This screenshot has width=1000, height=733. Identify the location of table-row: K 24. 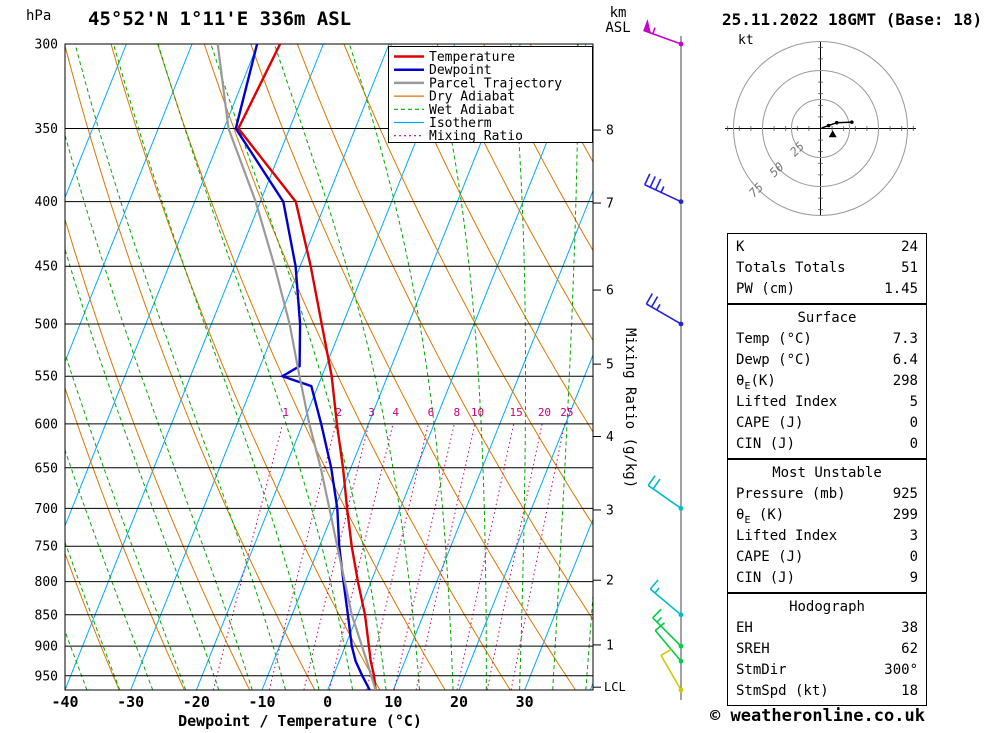
(827, 247).